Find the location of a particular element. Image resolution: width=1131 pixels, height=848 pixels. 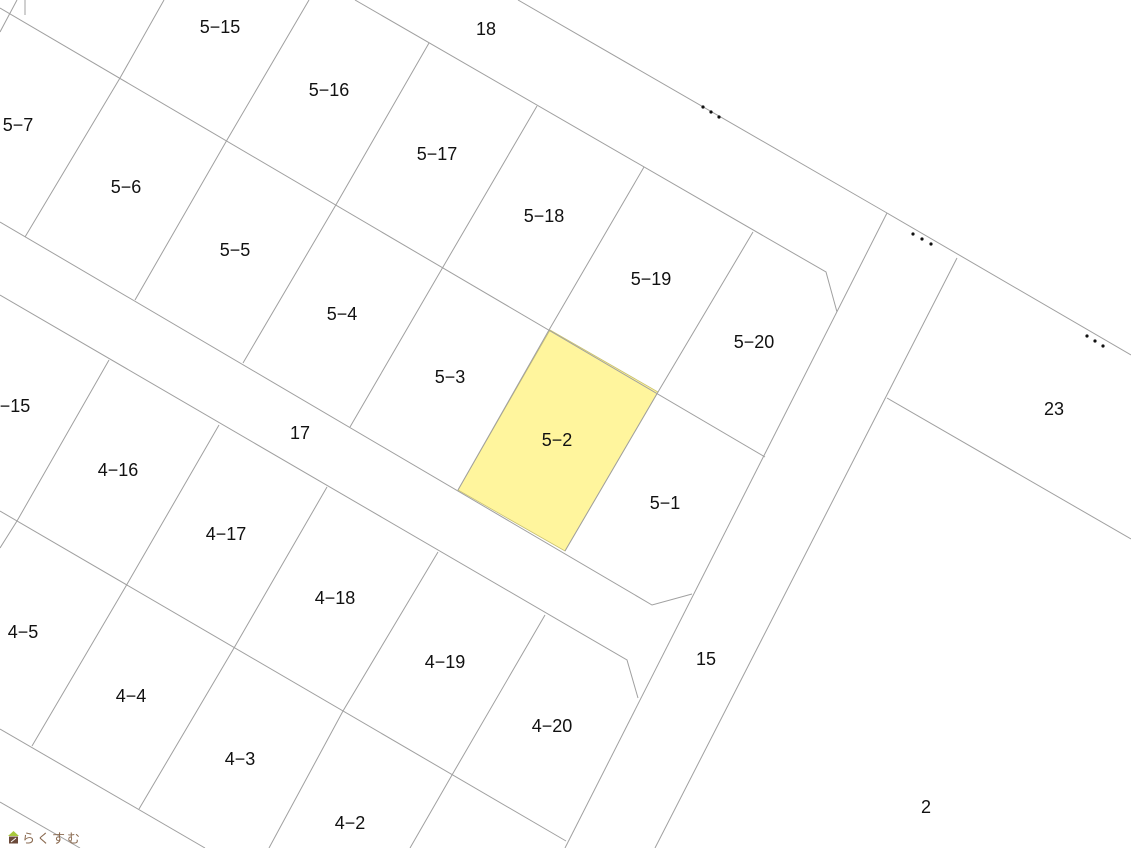

parcel-label: 4−2 is located at coordinates (350, 823).